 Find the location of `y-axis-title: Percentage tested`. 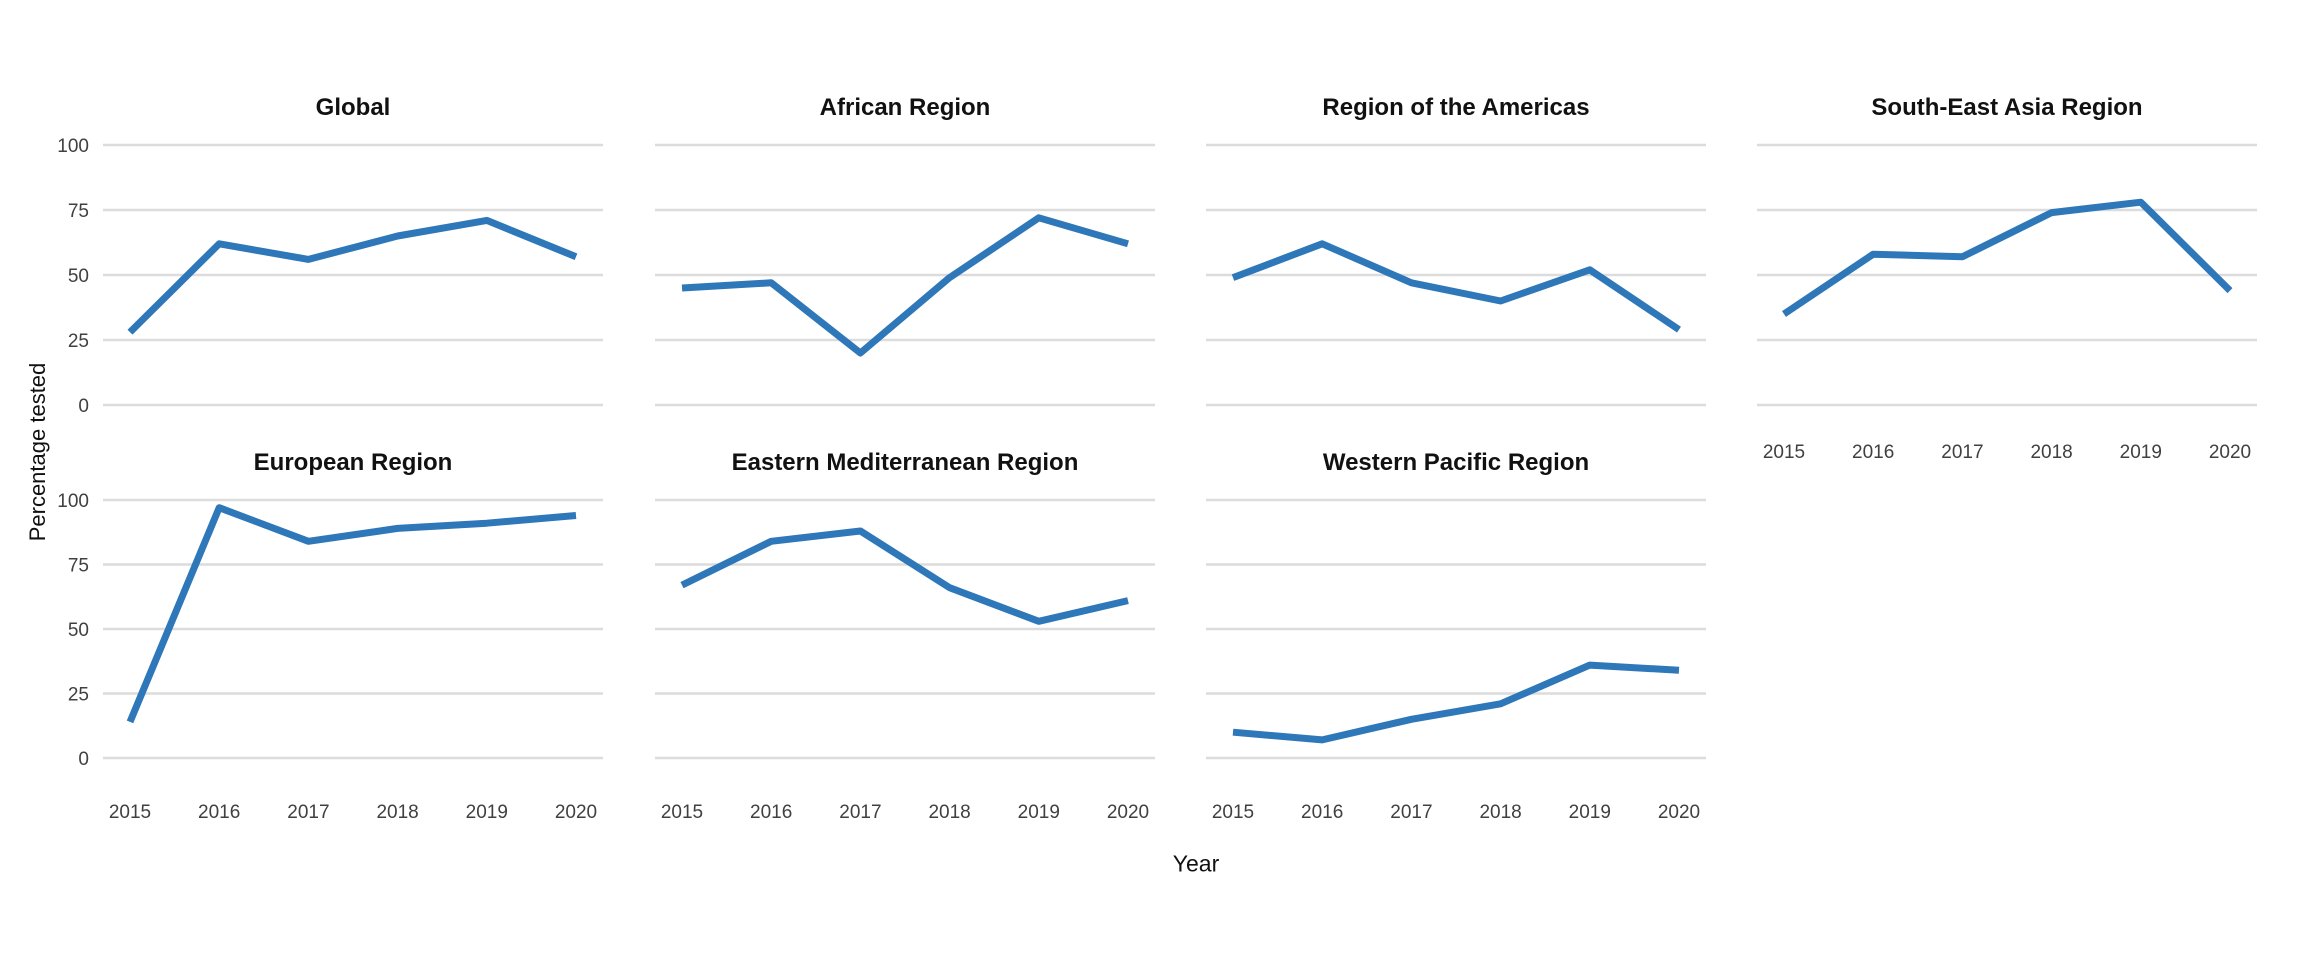

y-axis-title: Percentage tested is located at coordinates (37, 452).